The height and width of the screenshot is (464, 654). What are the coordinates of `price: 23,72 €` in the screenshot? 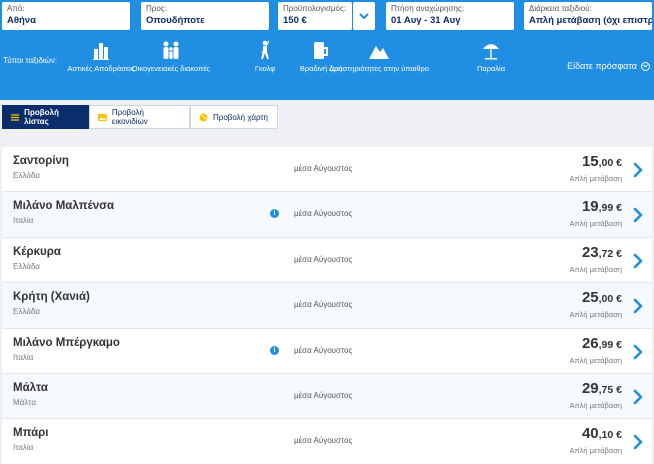 It's located at (602, 252).